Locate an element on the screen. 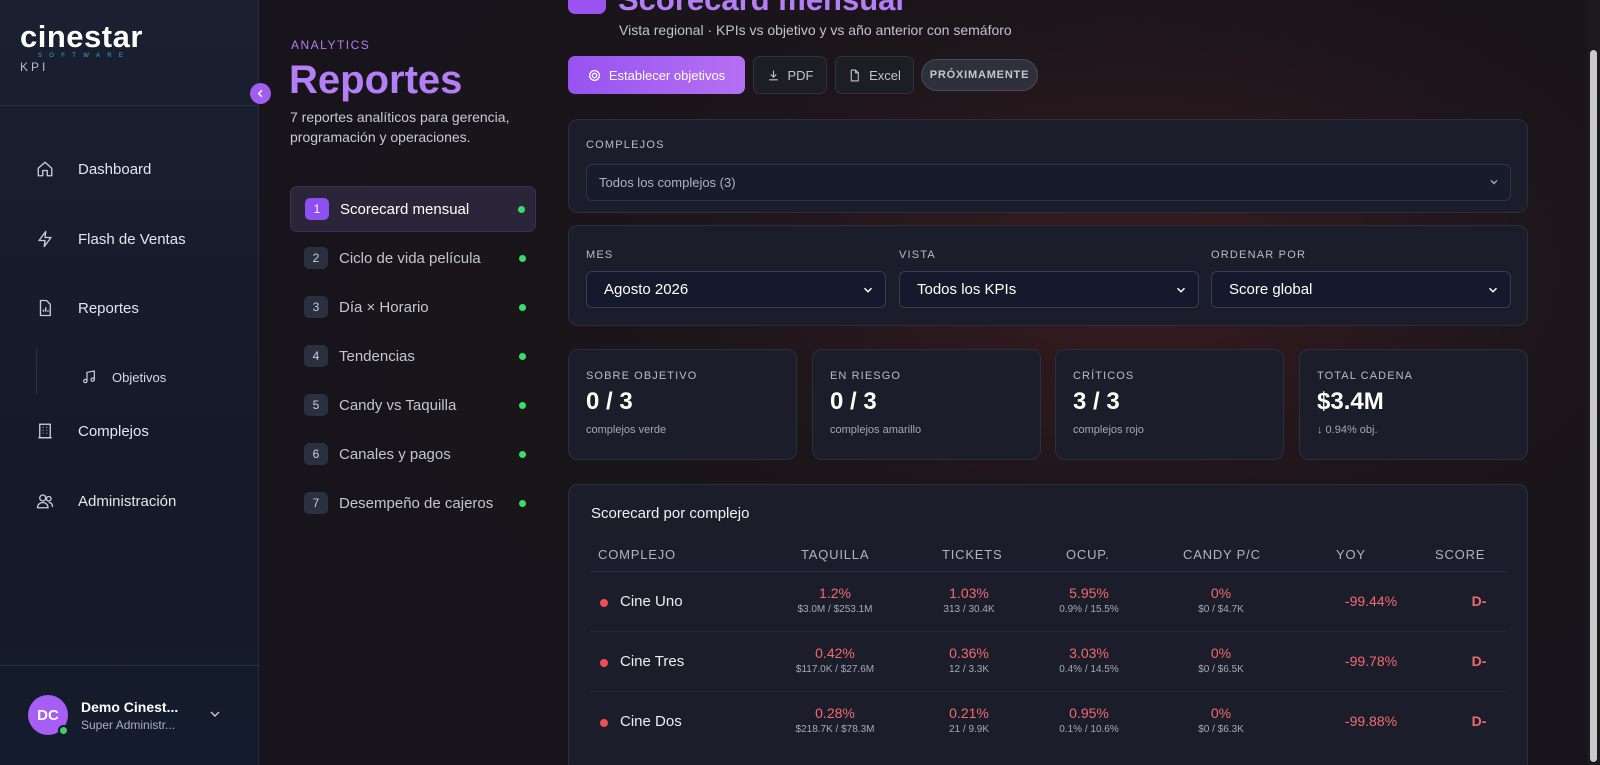 Image resolution: width=1600 pixels, height=765 pixels. taquilla-pct: 1.2% is located at coordinates (835, 593).